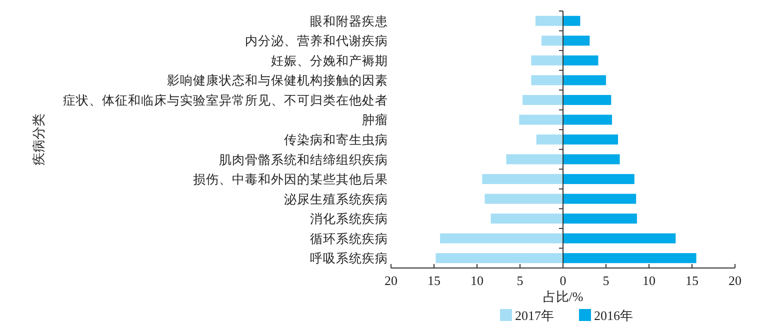 This screenshot has height=330, width=763. What do you see at coordinates (375, 120) in the screenshot?
I see `y-tick-label: 肿瘤` at bounding box center [375, 120].